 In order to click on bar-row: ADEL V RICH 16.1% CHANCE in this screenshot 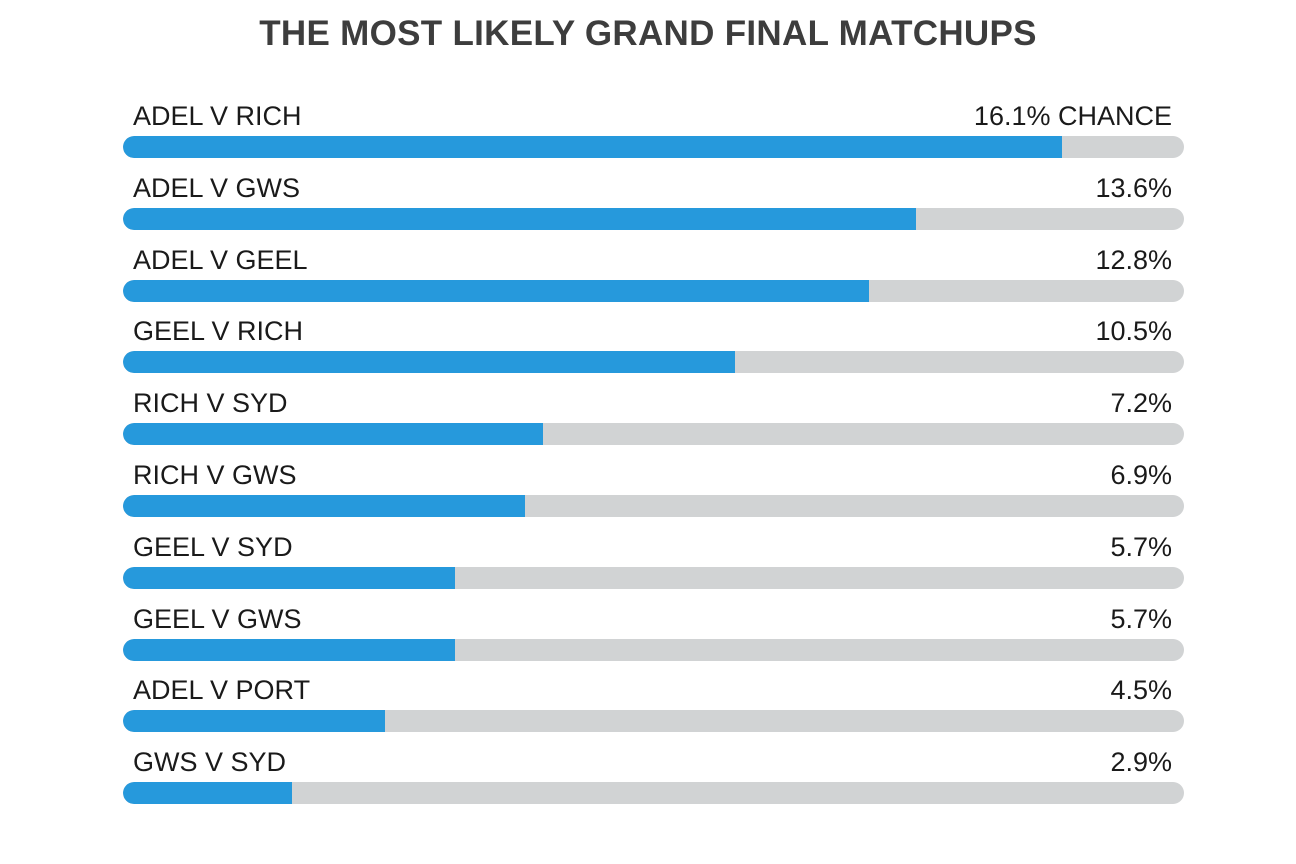, I will do `click(653, 136)`.